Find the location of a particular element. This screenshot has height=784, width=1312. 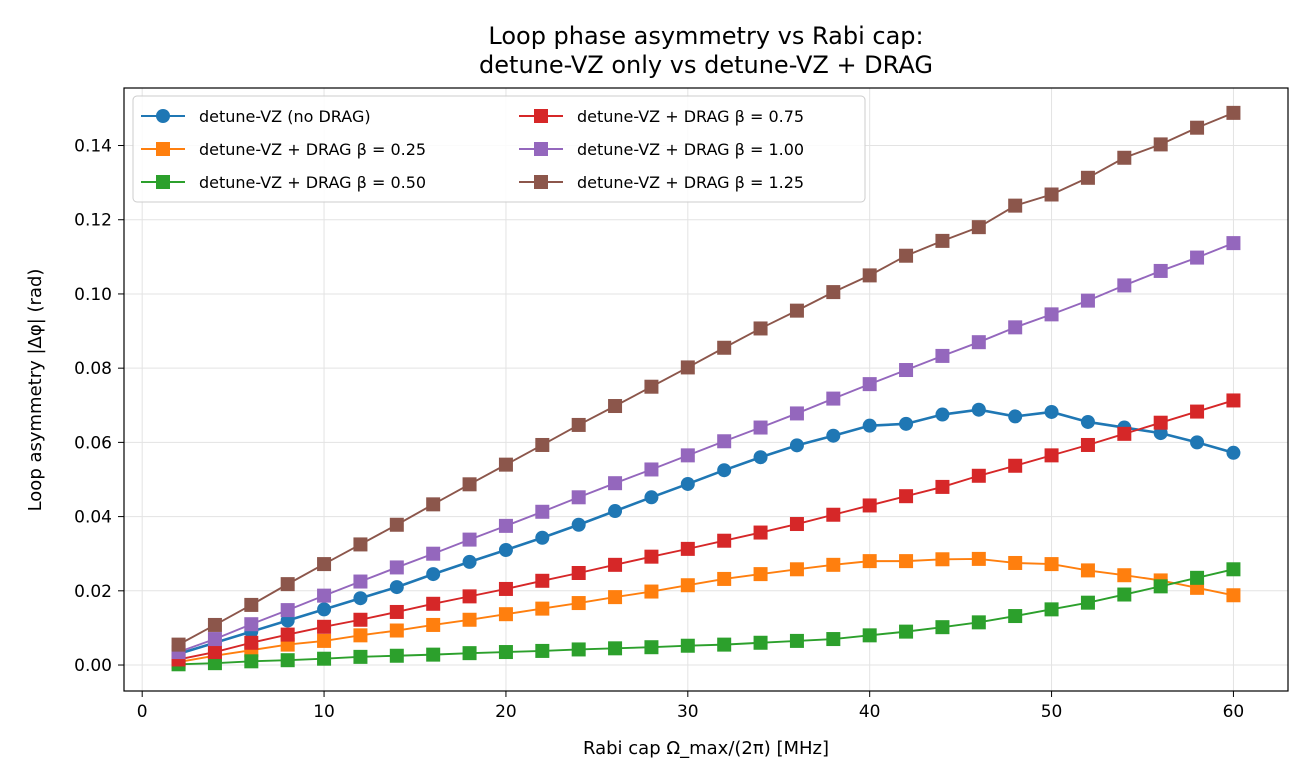

legend-item: detune-VZ + DRAG β = 1.00 is located at coordinates (661, 149).